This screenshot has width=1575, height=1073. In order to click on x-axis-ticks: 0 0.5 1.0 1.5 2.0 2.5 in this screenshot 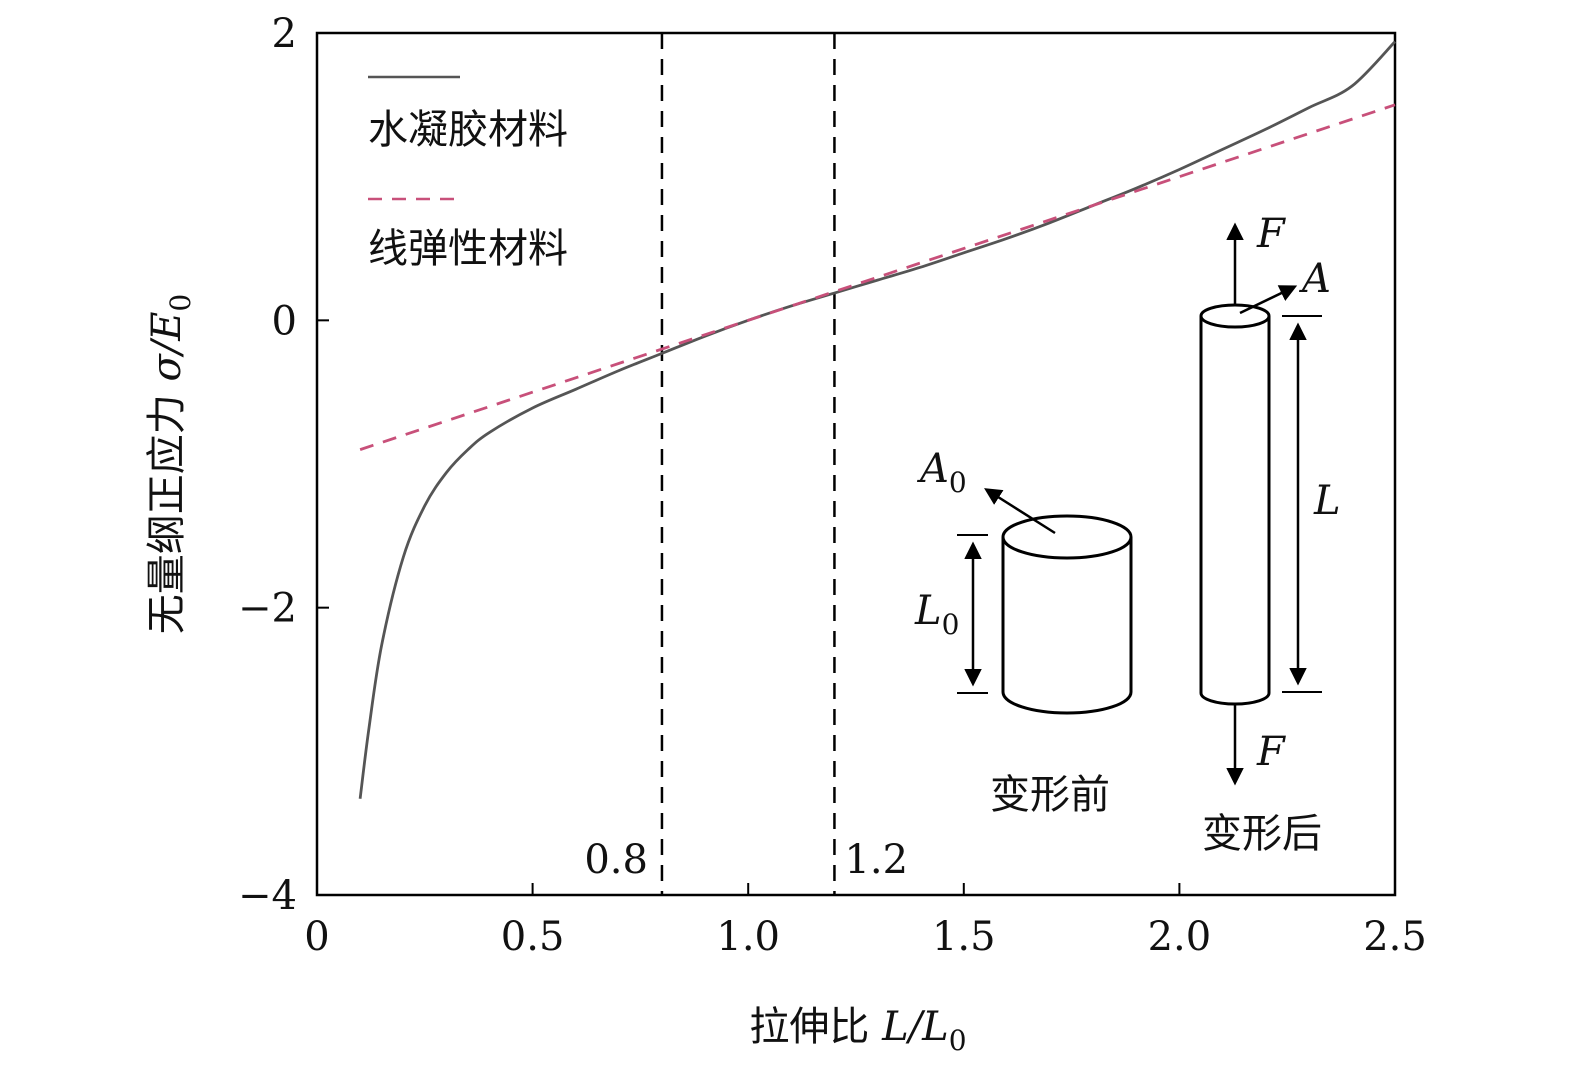, I will do `click(865, 921)`.